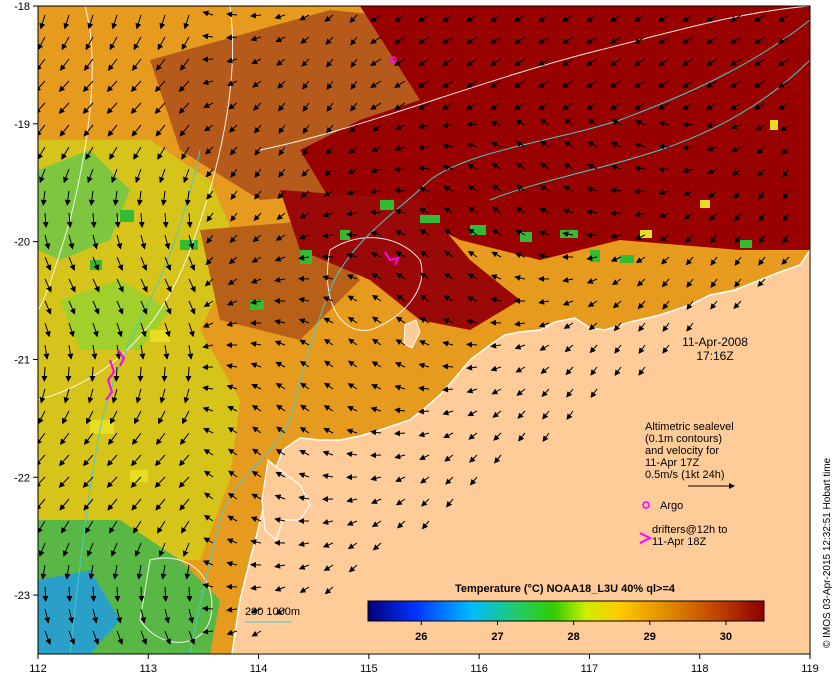 The height and width of the screenshot is (680, 840). I want to click on map-time-label: 17:16Z, so click(714, 356).